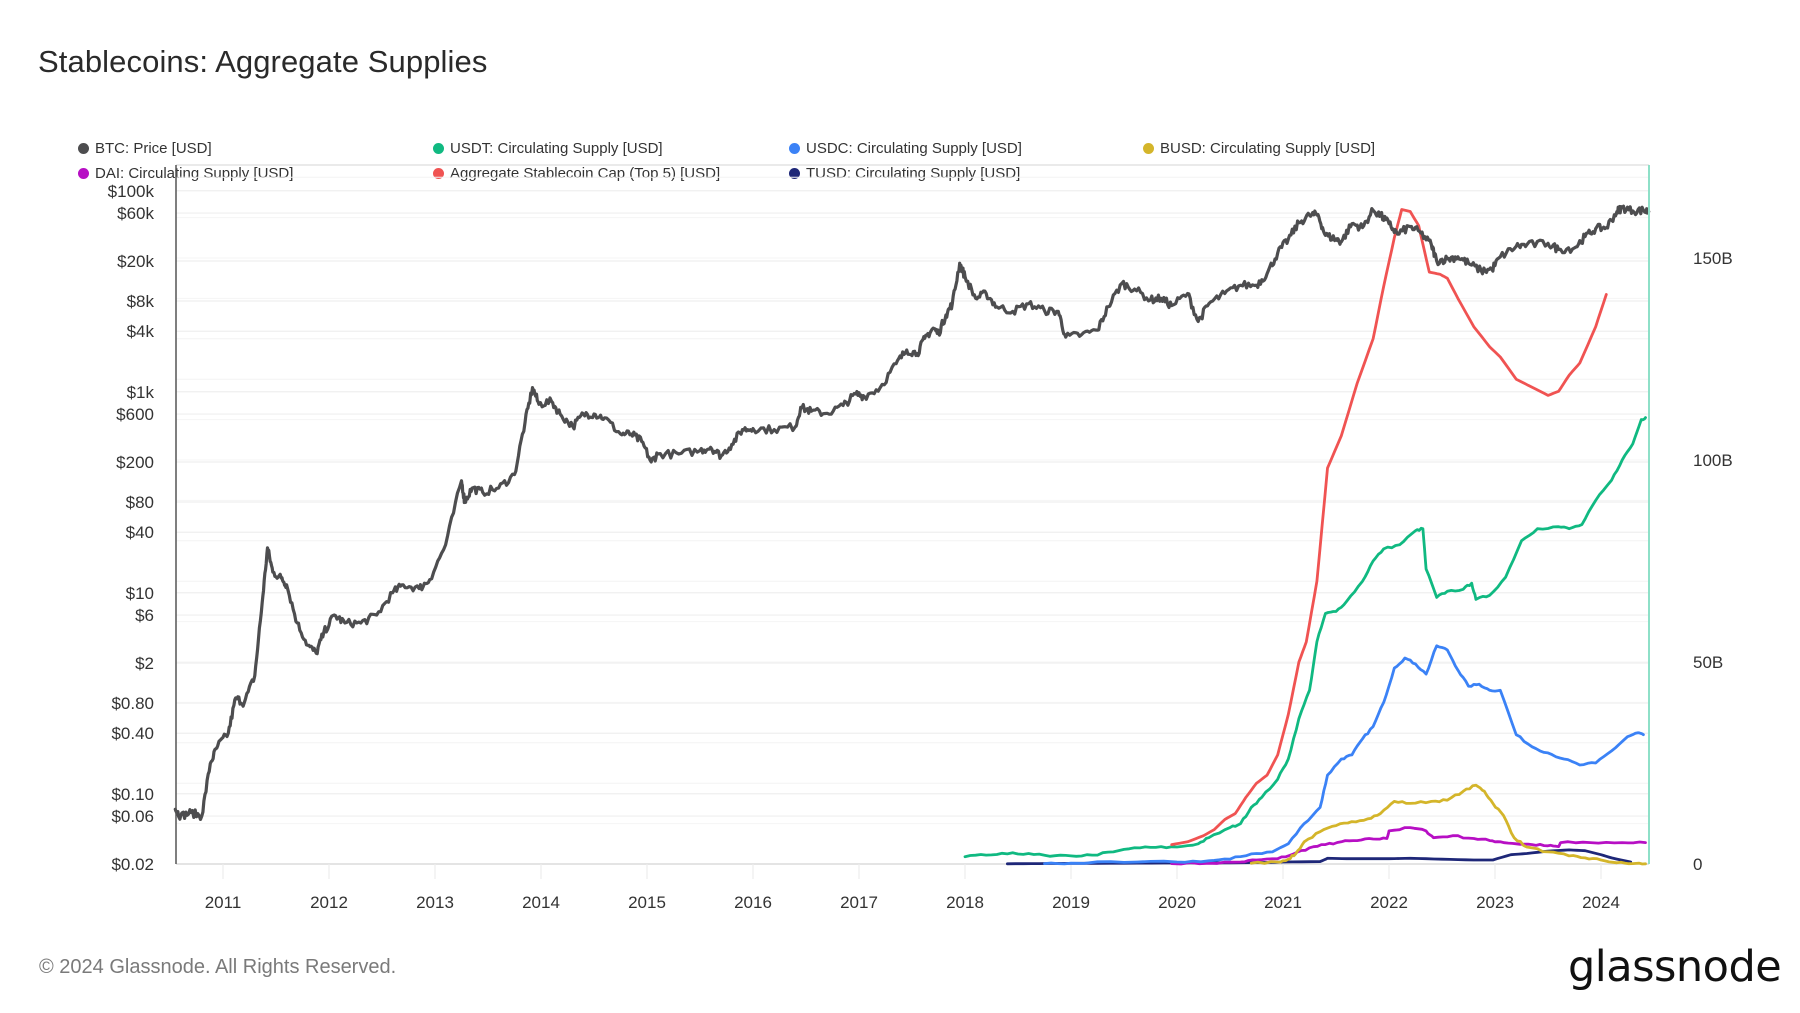 This screenshot has height=1013, width=1800. I want to click on x-tick-label: 2023, so click(1495, 902).